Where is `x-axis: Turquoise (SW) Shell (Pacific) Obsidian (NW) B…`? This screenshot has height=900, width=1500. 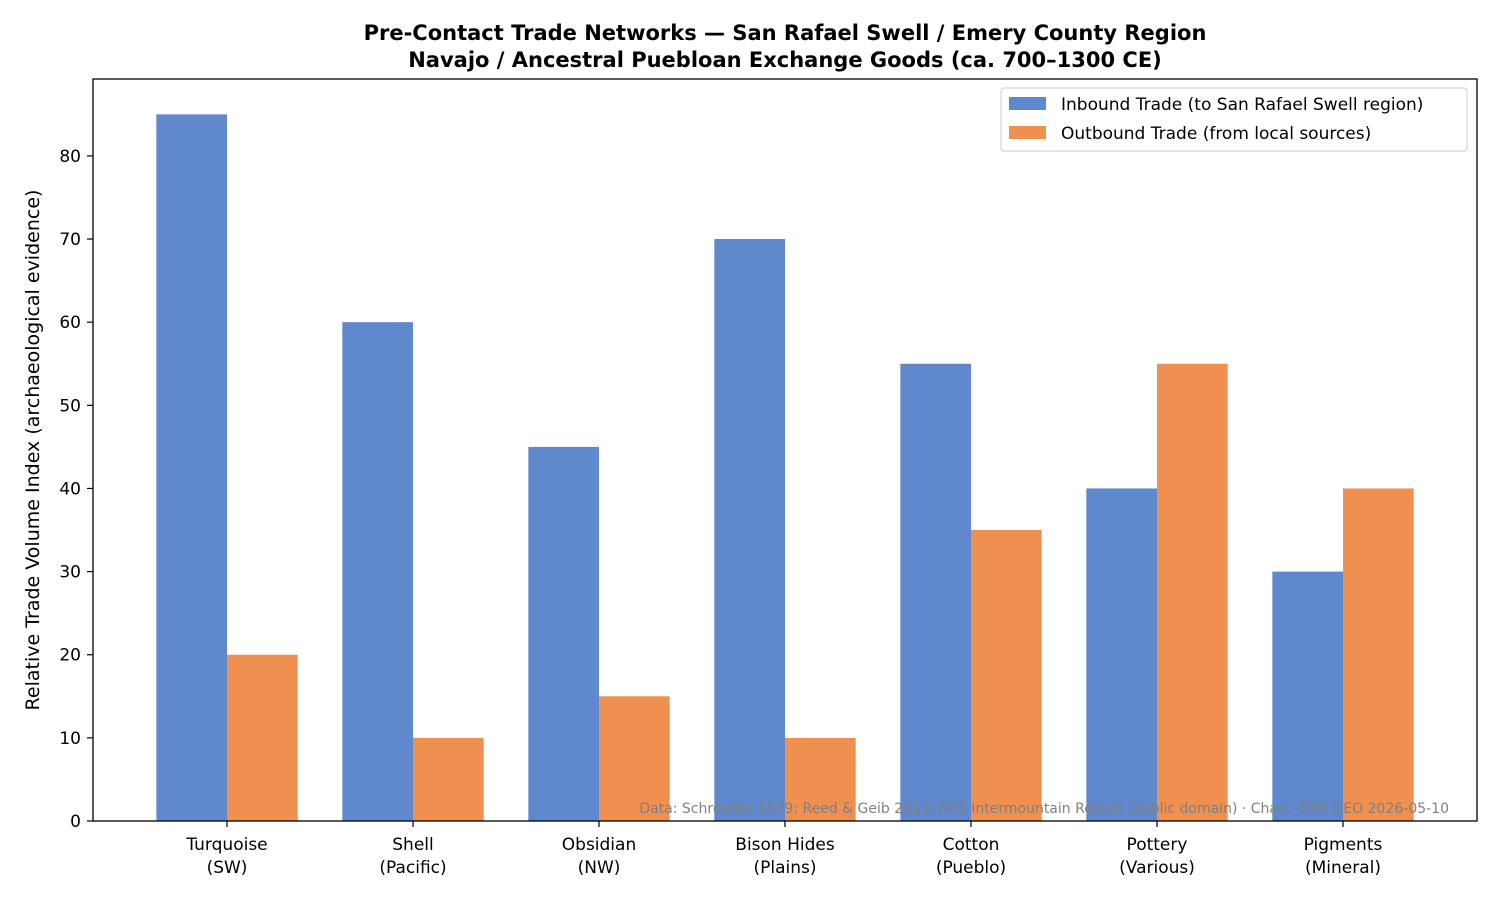 x-axis: Turquoise (SW) Shell (Pacific) Obsidian (NW) B… is located at coordinates (783, 849).